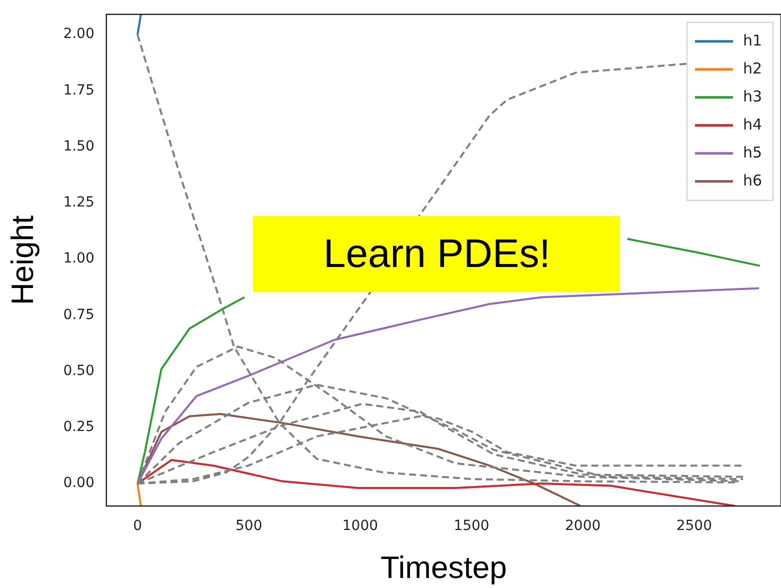 Image resolution: width=781 pixels, height=588 pixels. Describe the element at coordinates (443, 567) in the screenshot. I see `x-axis-title: Timestep` at that location.